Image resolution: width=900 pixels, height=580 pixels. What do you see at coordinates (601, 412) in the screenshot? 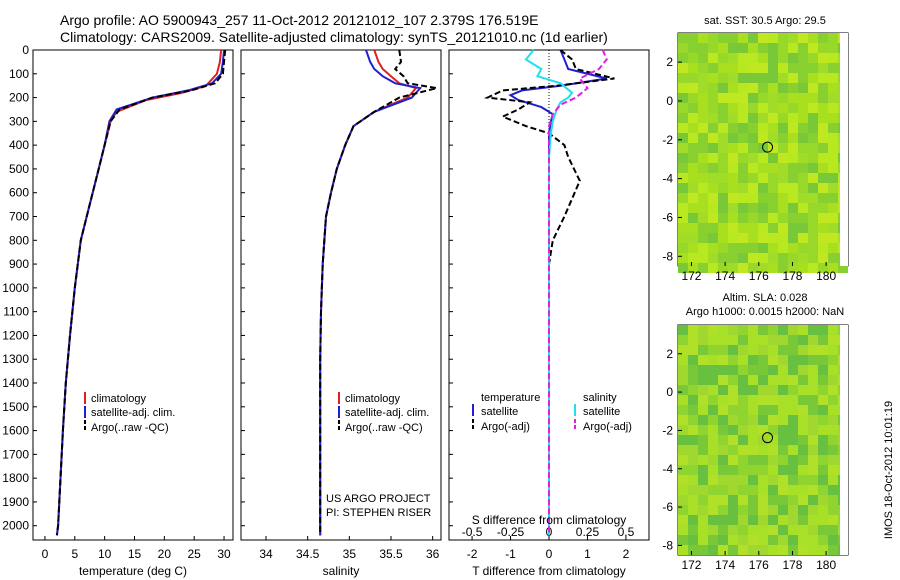
I see `legend-s-satellite: satellite` at bounding box center [601, 412].